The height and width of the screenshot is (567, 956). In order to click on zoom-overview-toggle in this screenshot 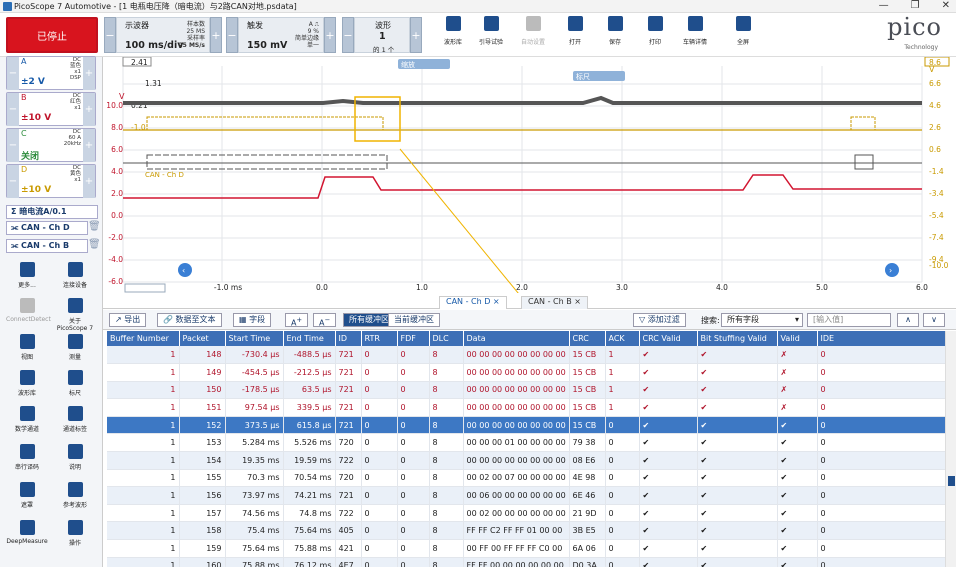, I will do `click(424, 64)`.